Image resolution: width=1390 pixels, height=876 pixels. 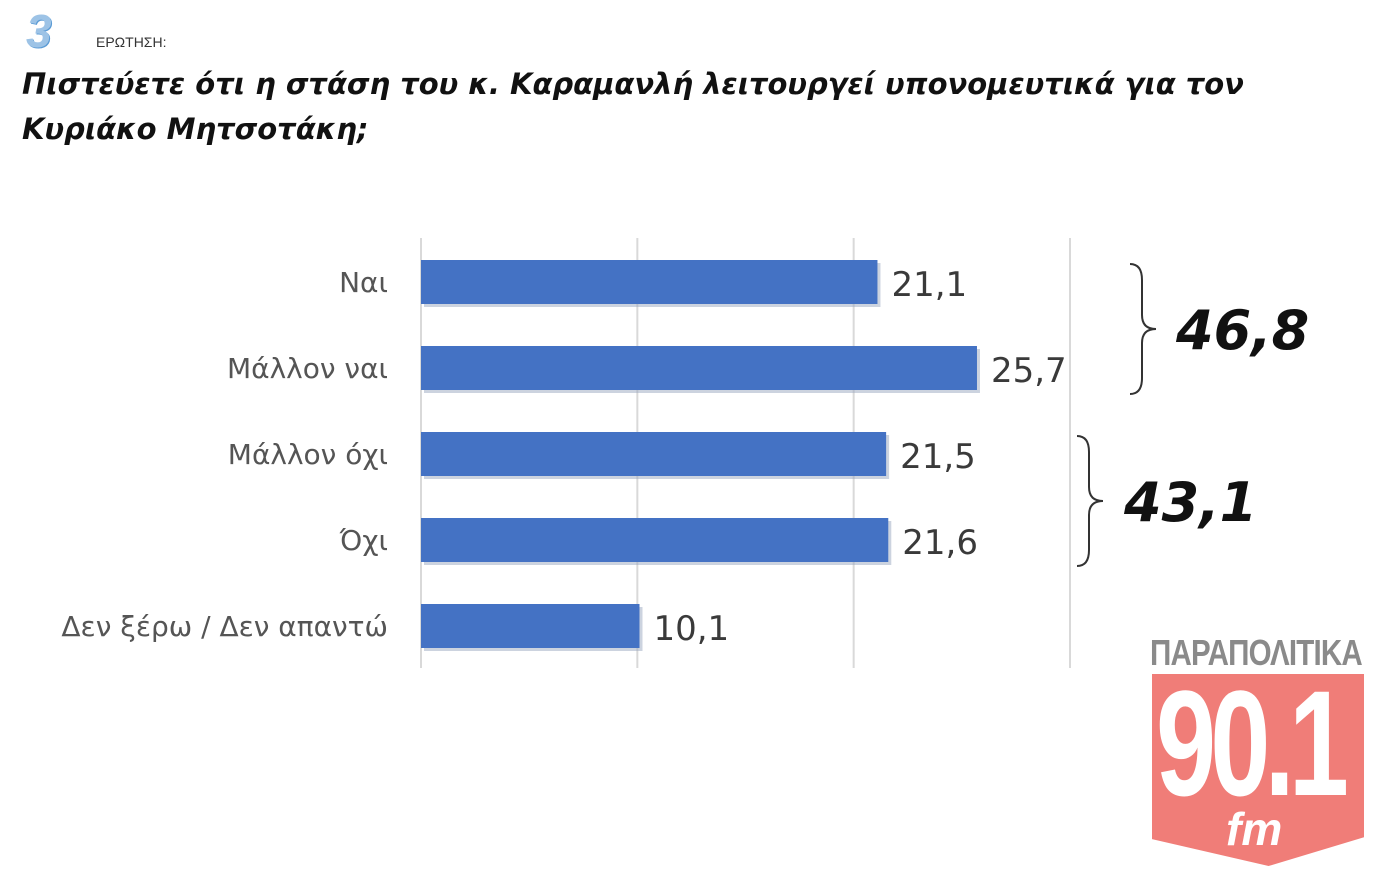 What do you see at coordinates (938, 457) in the screenshot?
I see `value-label: 21,5` at bounding box center [938, 457].